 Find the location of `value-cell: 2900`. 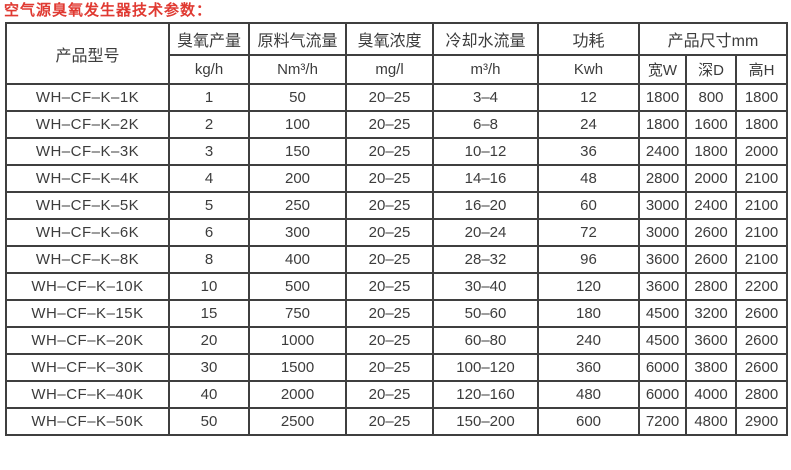

value-cell: 2900 is located at coordinates (761, 421).